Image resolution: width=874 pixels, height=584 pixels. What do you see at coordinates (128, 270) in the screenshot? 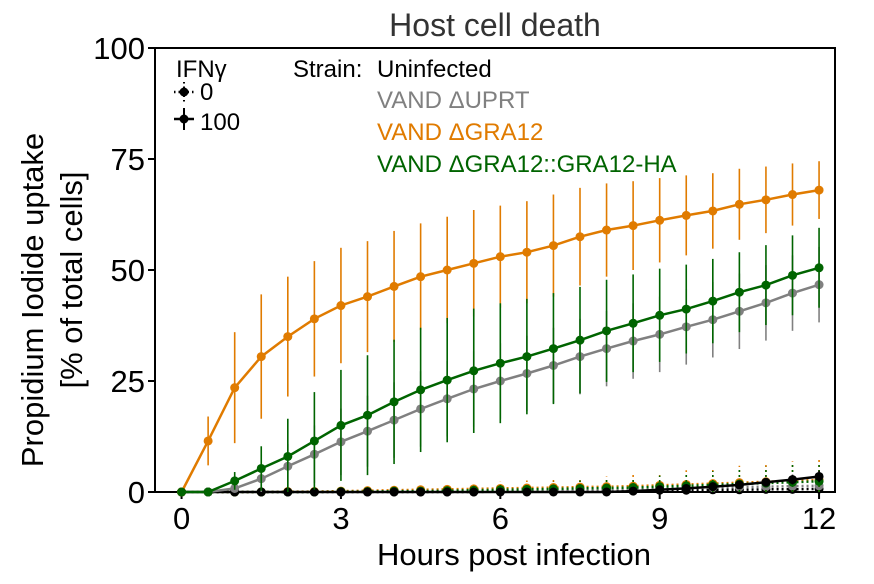
I see `y-tick-label: 50` at bounding box center [128, 270].